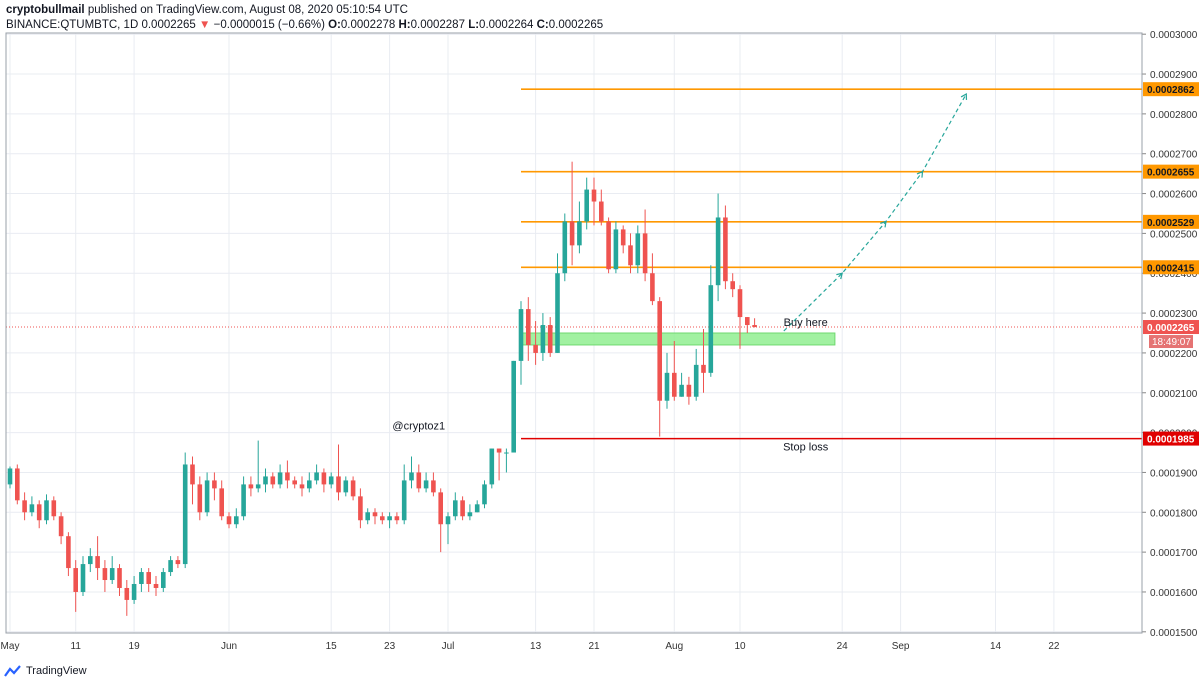  What do you see at coordinates (1174, 75) in the screenshot?
I see `y-tick-label: 0.0002900` at bounding box center [1174, 75].